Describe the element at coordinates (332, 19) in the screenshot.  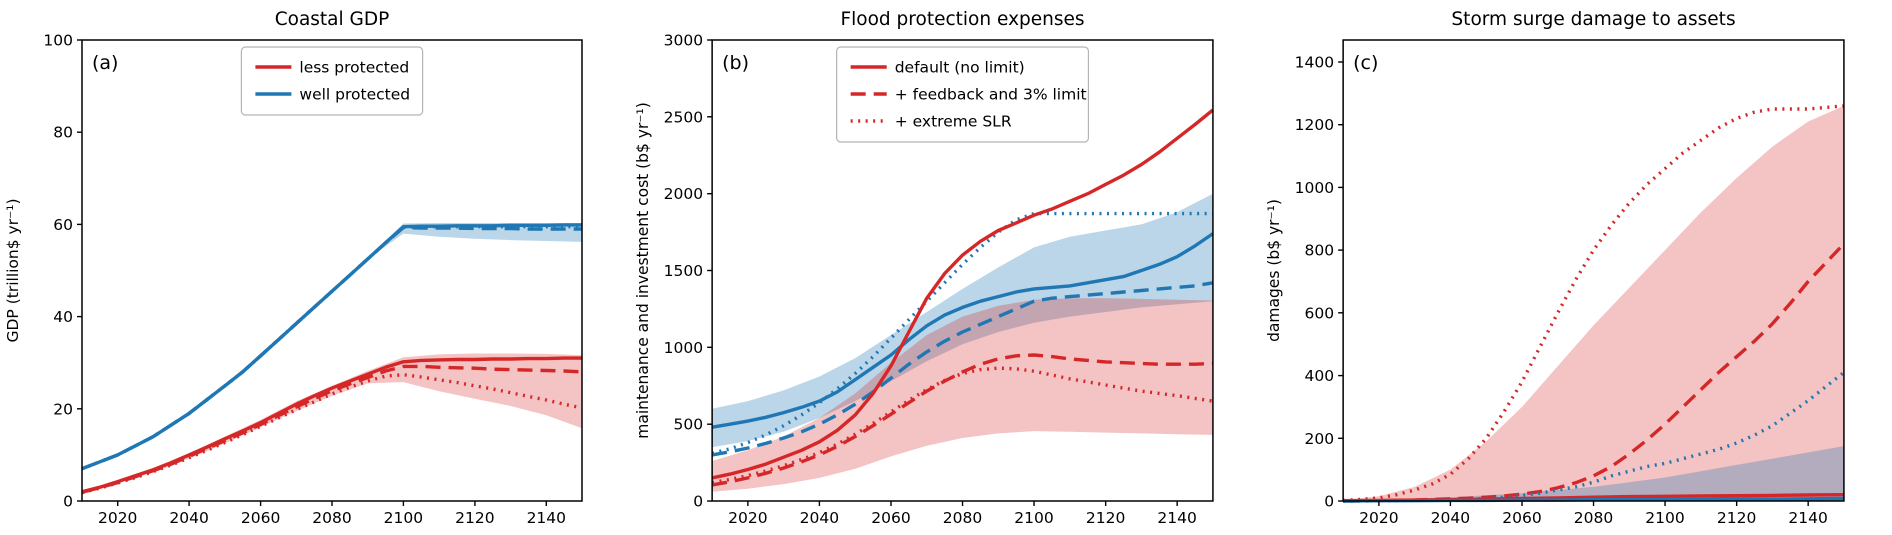
I see `chart-title: Coastal GDP` at that location.